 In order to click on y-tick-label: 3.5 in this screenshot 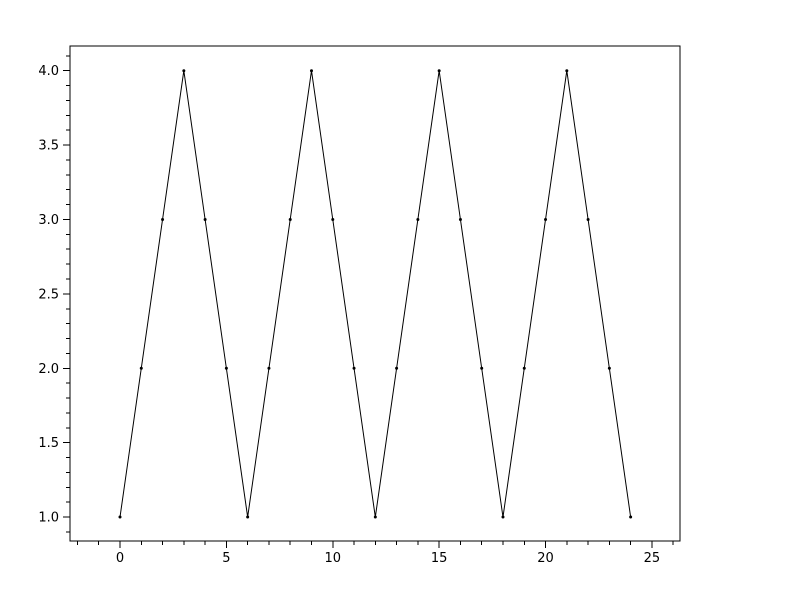, I will do `click(48, 146)`.